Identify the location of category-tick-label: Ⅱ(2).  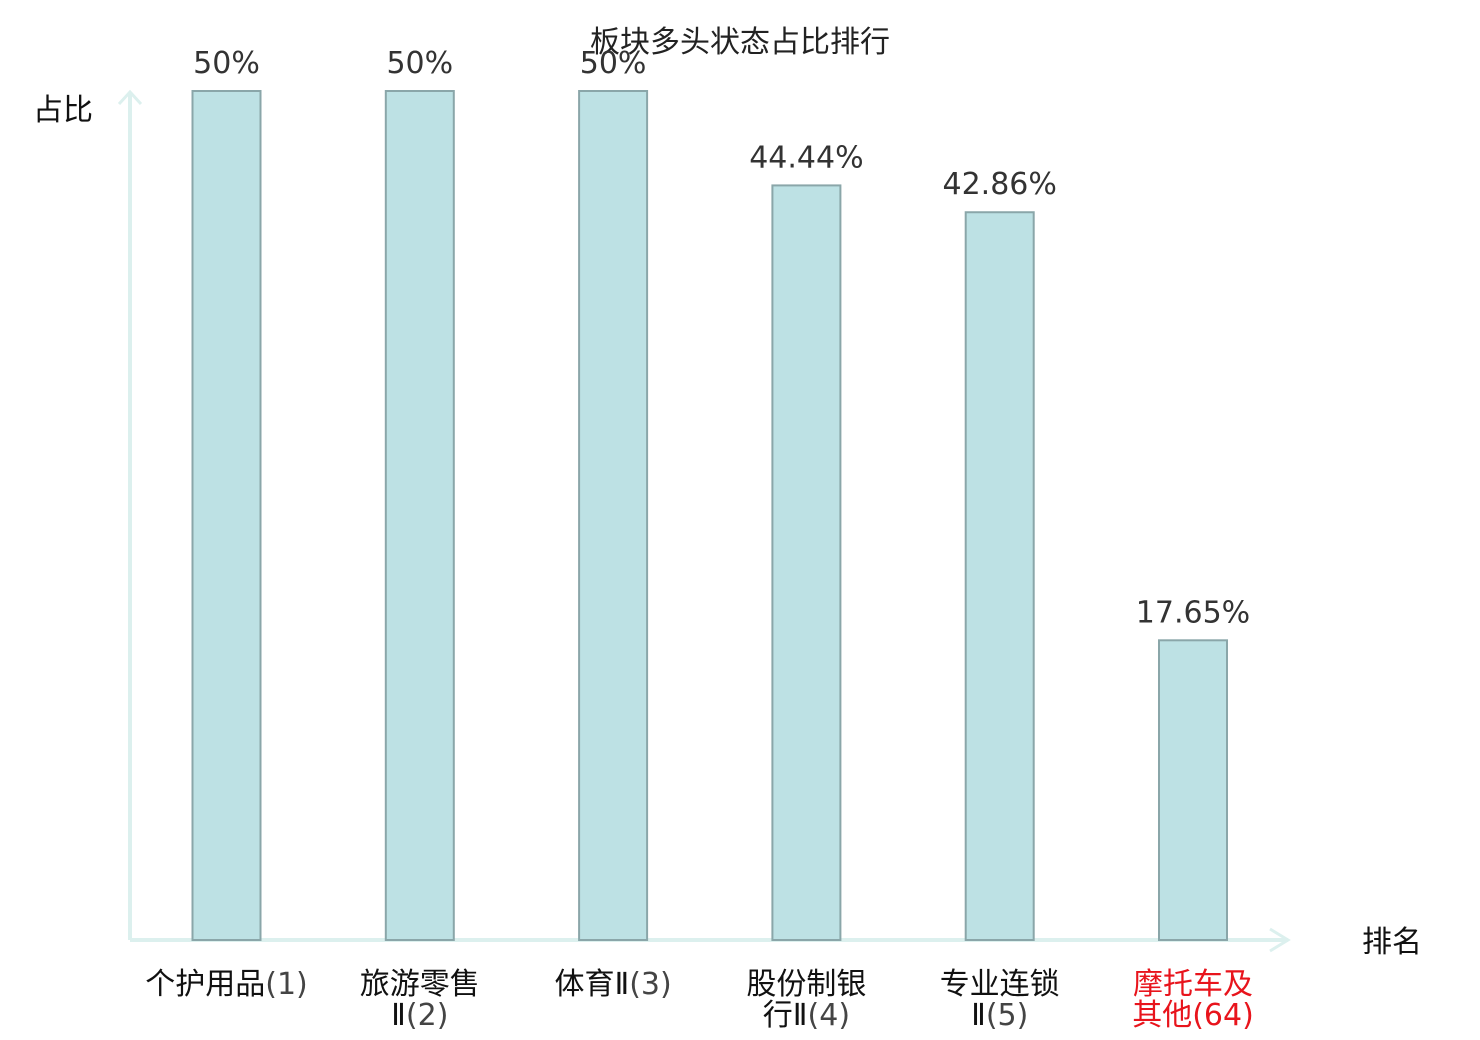
(419, 1015).